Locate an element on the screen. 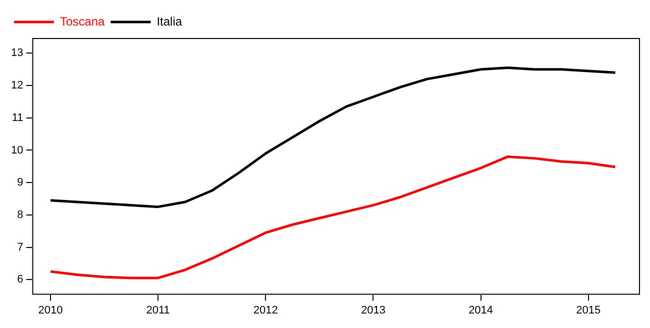  x-tick-label: 2013 is located at coordinates (373, 310).